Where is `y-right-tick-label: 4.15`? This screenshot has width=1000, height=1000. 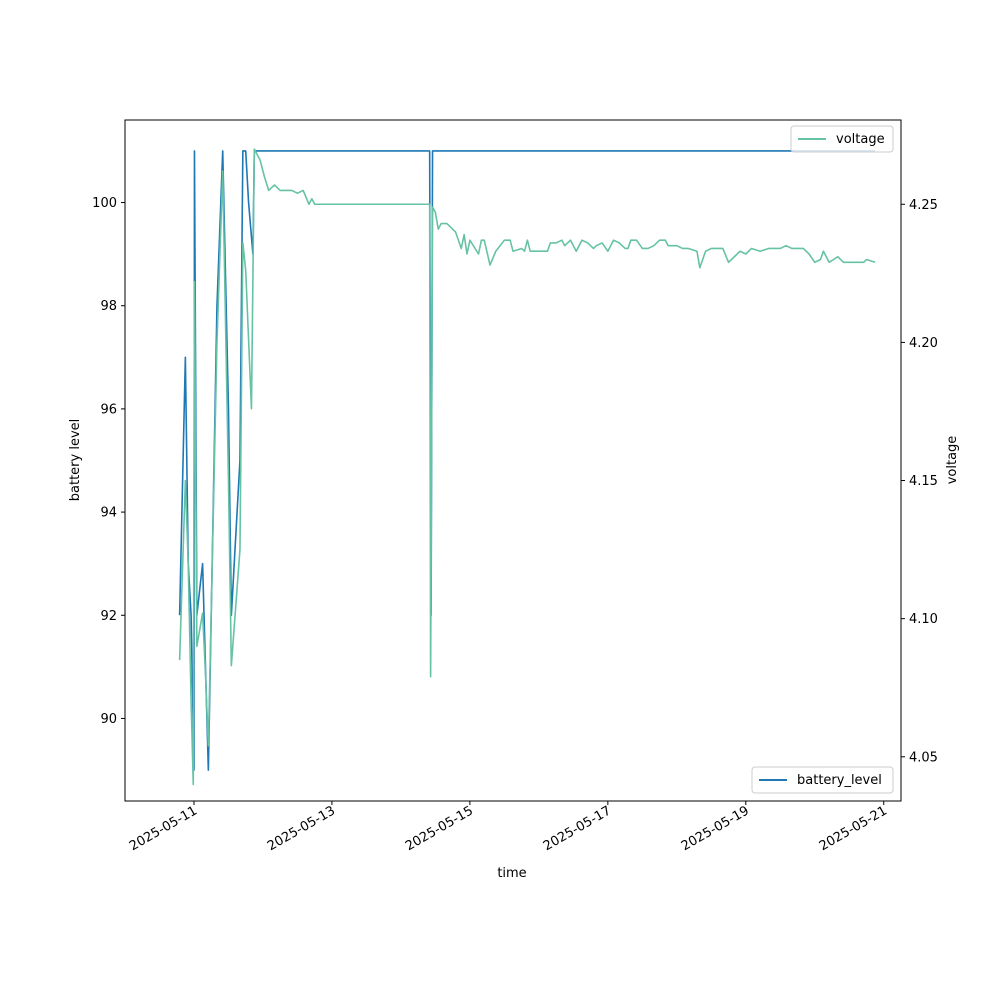
y-right-tick-label: 4.15 is located at coordinates (923, 481).